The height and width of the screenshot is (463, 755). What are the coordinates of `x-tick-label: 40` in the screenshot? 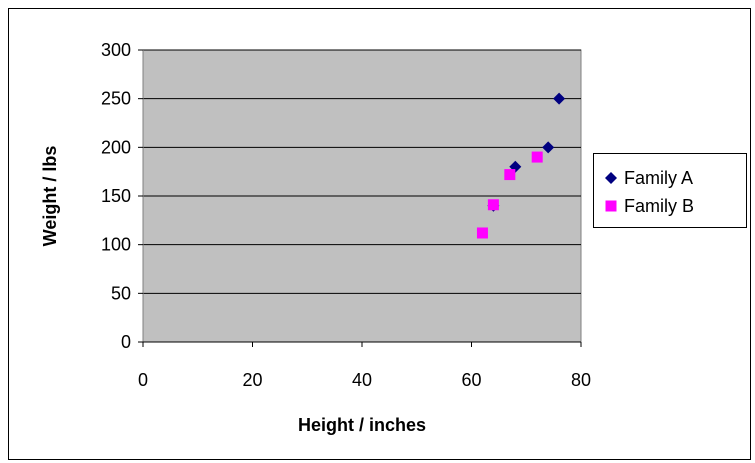 It's located at (362, 380).